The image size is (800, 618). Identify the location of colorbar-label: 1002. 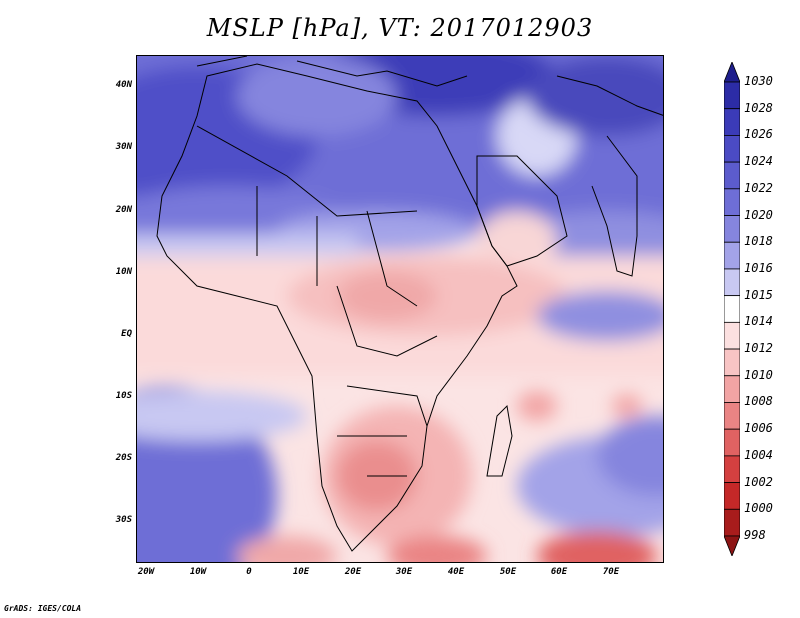
(758, 481).